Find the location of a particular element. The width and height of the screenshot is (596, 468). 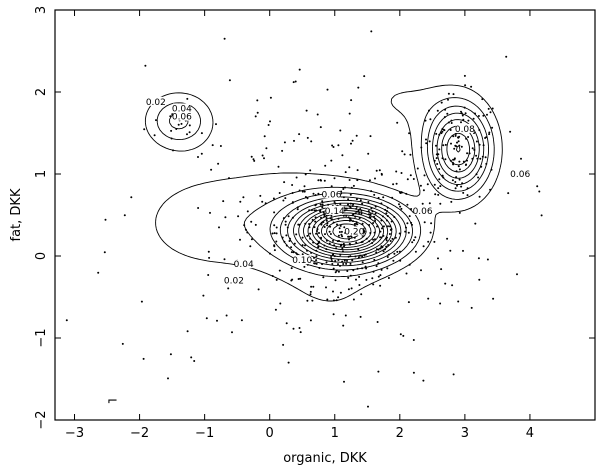

x-tick-label: −3 is located at coordinates (74, 433).